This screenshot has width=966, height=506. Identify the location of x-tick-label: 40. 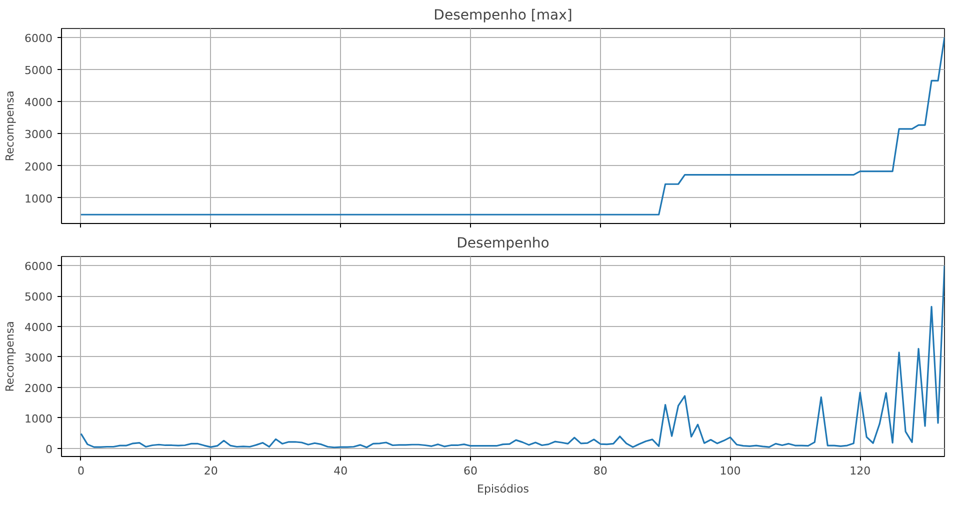
(341, 471).